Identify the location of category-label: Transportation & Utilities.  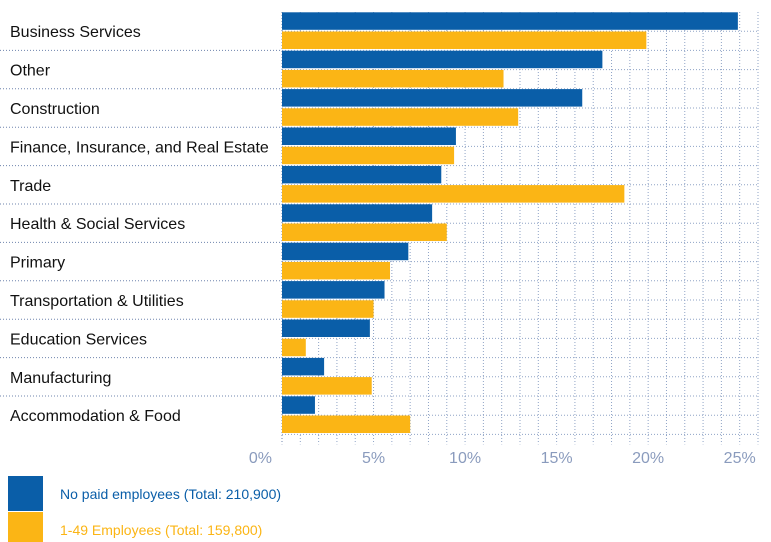
(97, 301).